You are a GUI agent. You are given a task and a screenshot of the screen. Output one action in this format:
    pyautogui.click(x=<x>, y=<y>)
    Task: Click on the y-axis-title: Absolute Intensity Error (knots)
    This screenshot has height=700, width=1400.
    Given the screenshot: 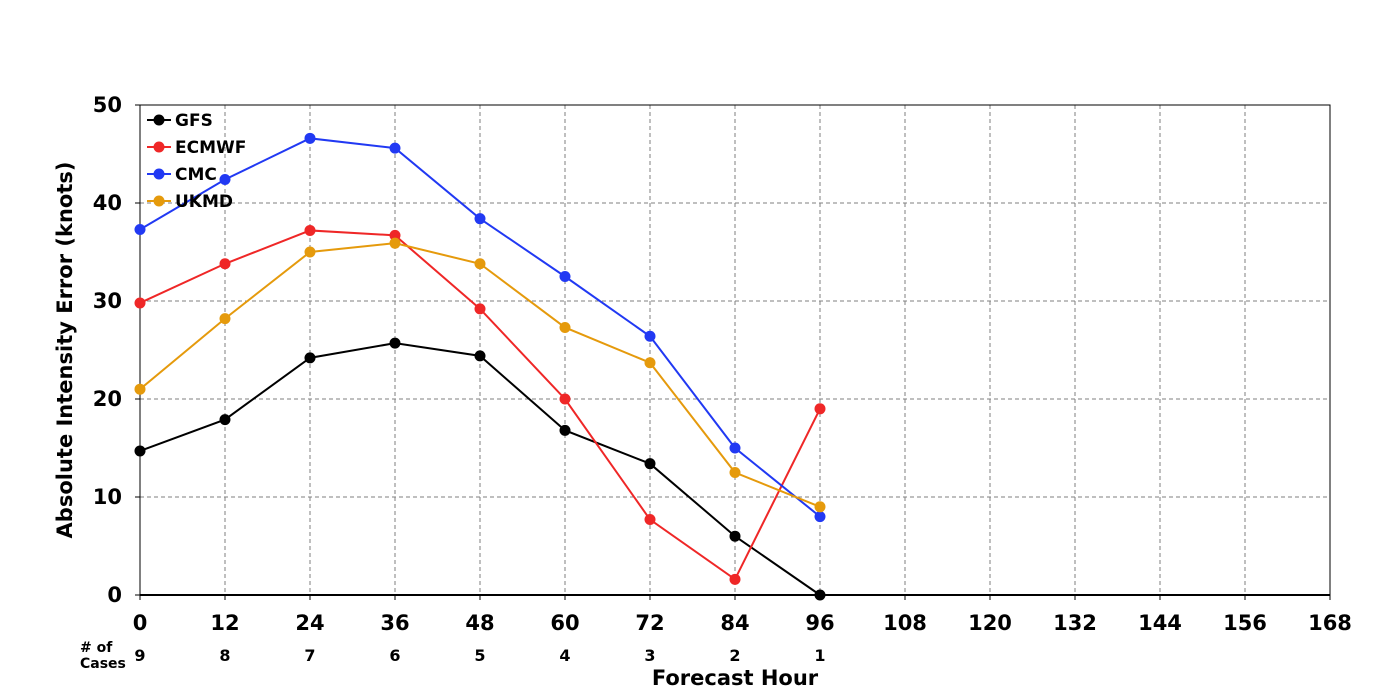 What is the action you would take?
    pyautogui.click(x=65, y=350)
    